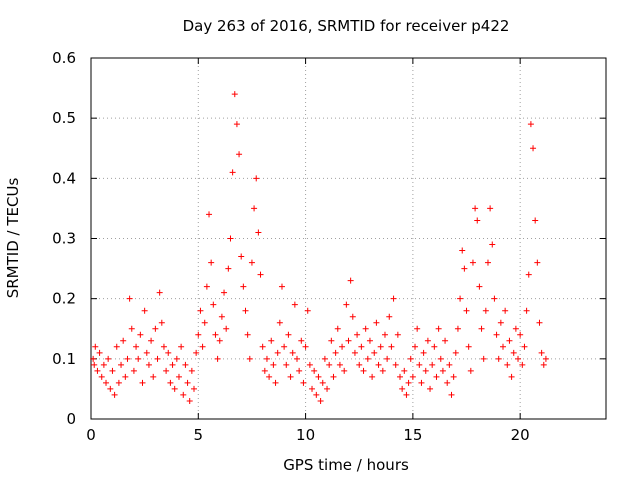  What do you see at coordinates (412, 435) in the screenshot?
I see `x-tick-label: 15` at bounding box center [412, 435].